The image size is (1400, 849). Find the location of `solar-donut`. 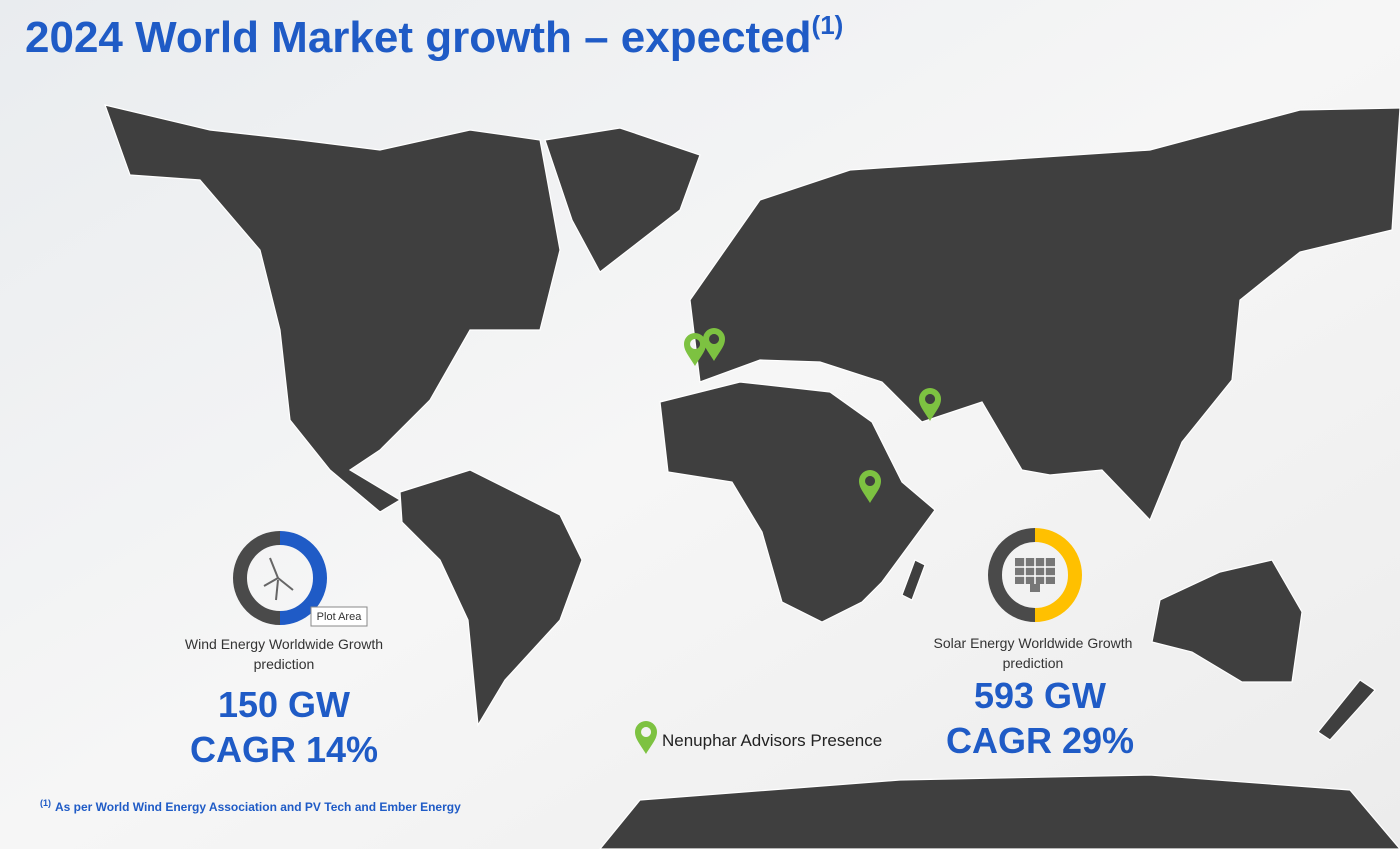

solar-donut is located at coordinates (1035, 575).